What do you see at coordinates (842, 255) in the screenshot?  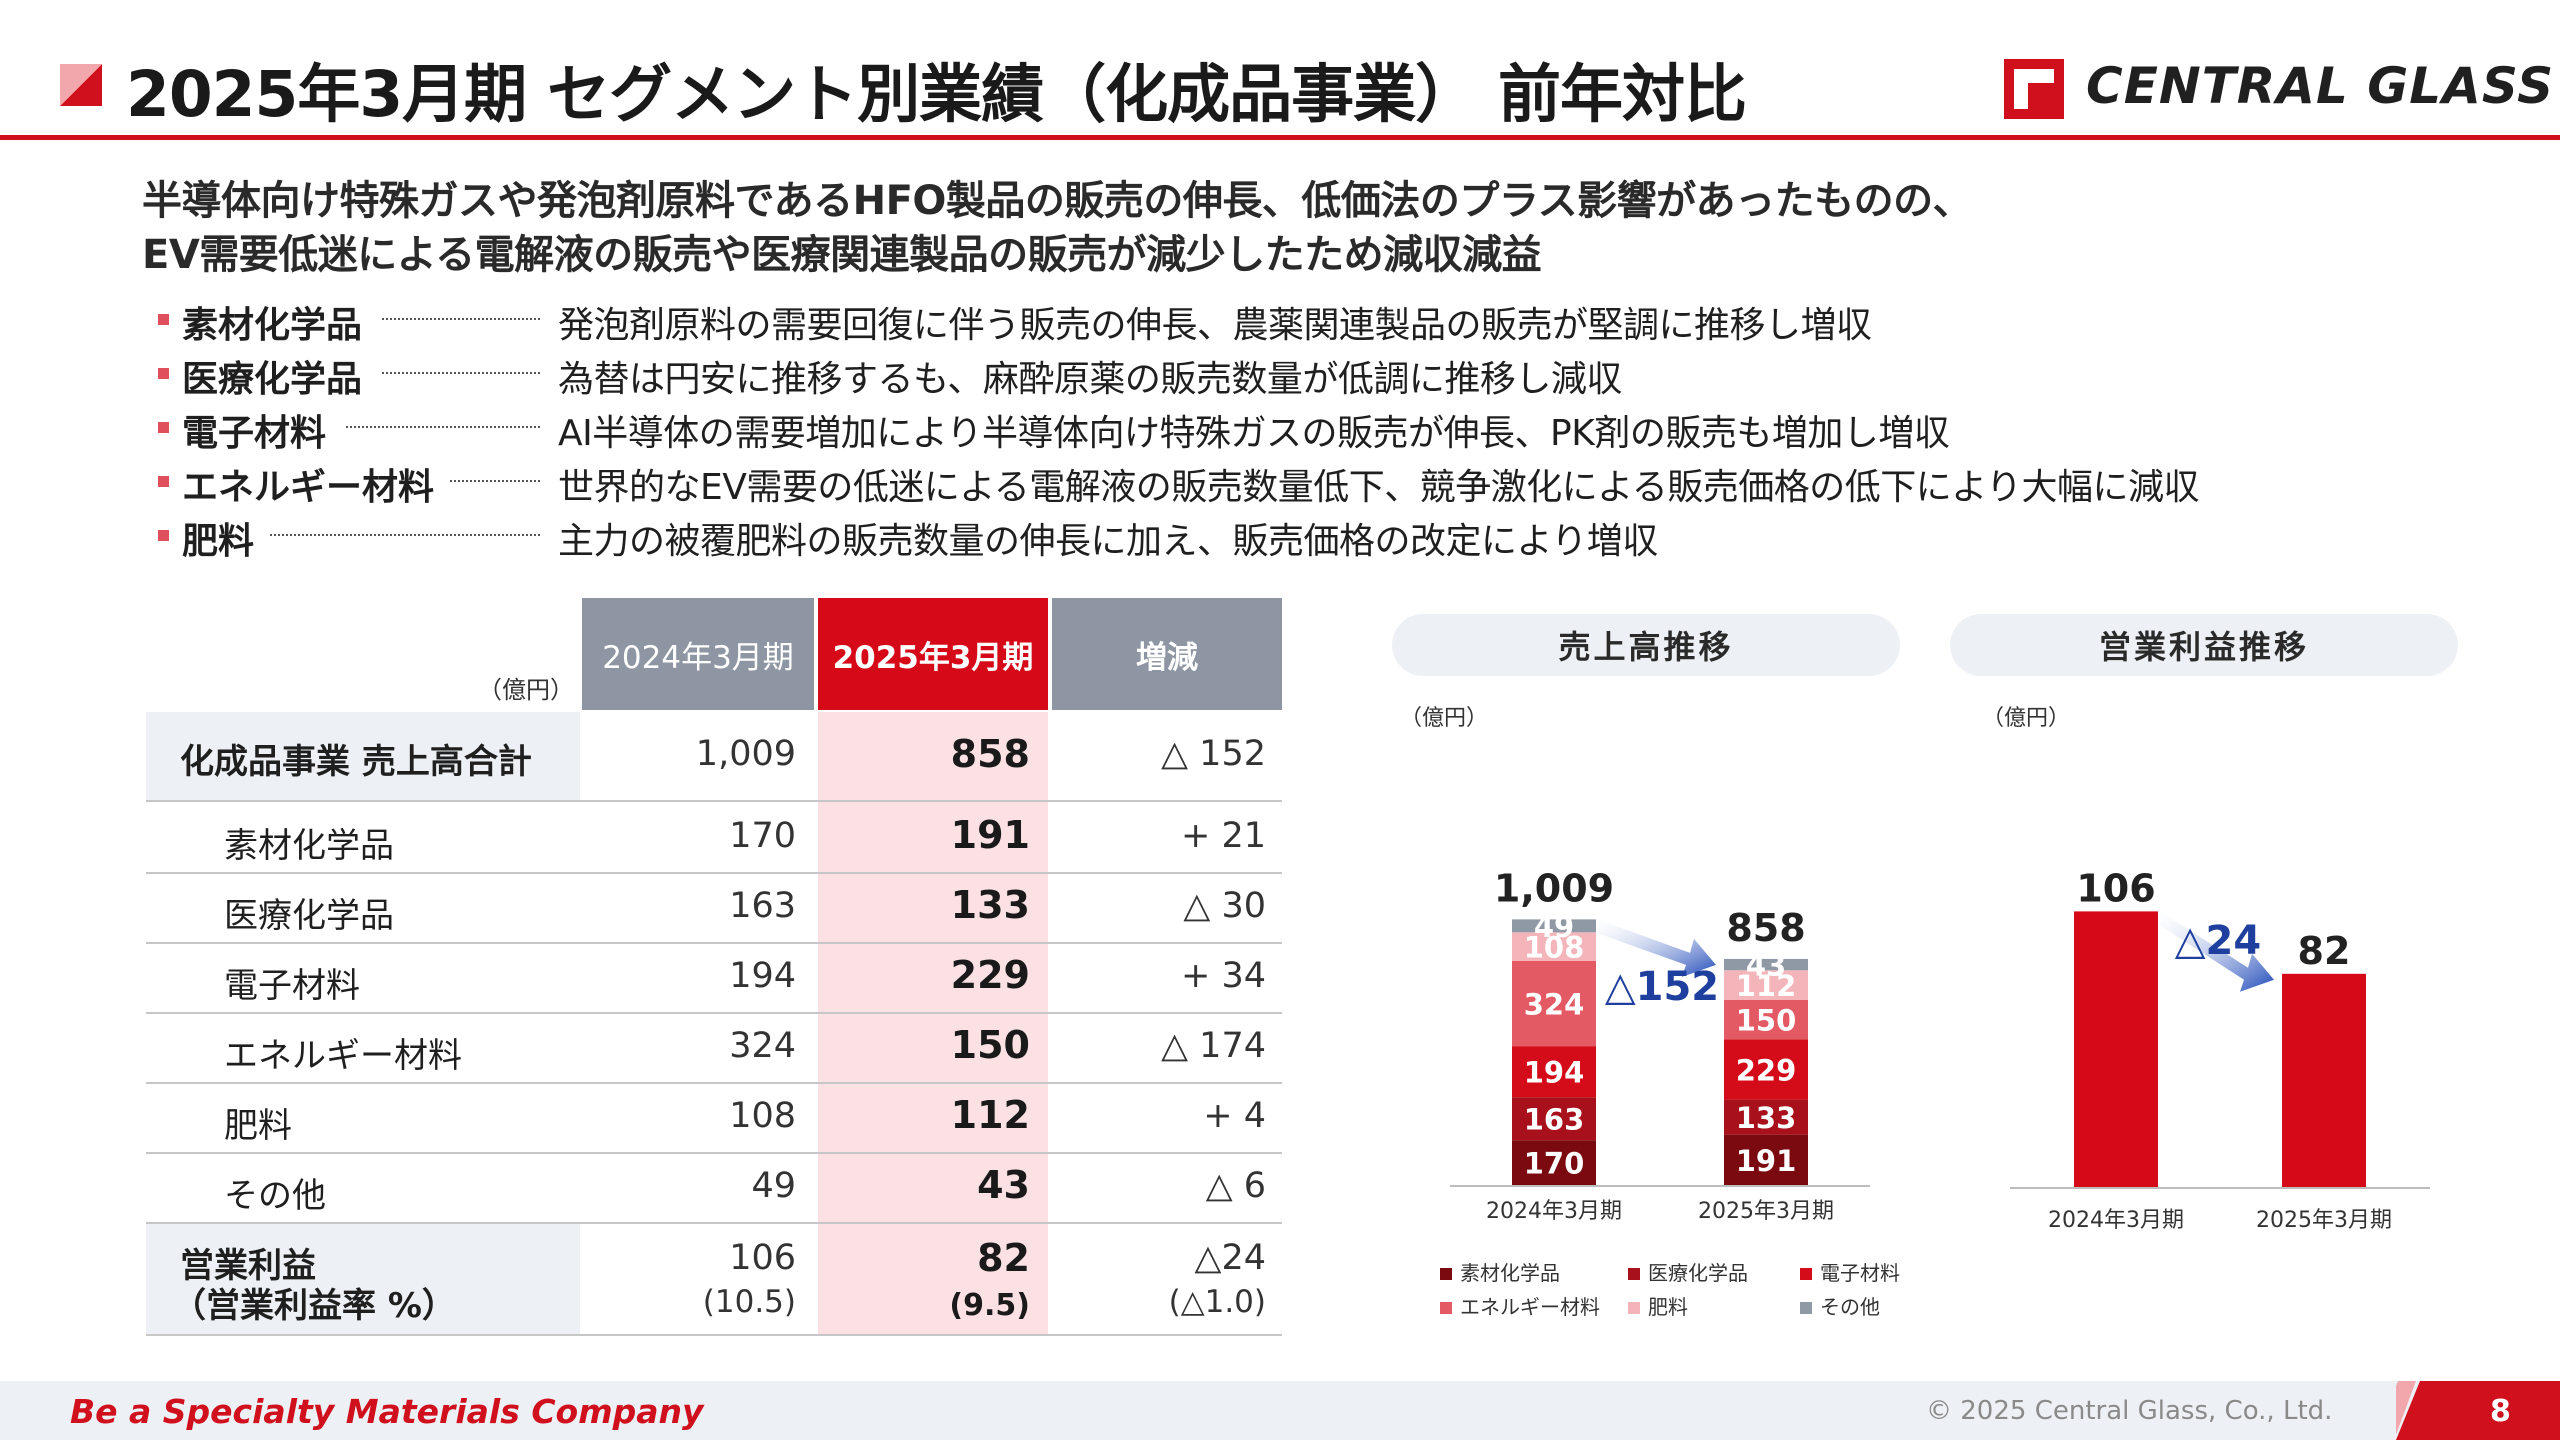 I see `summary-line-2: EV需要低迷による電解液の販売や医療関連製品の販売が減少したため減収減益` at bounding box center [842, 255].